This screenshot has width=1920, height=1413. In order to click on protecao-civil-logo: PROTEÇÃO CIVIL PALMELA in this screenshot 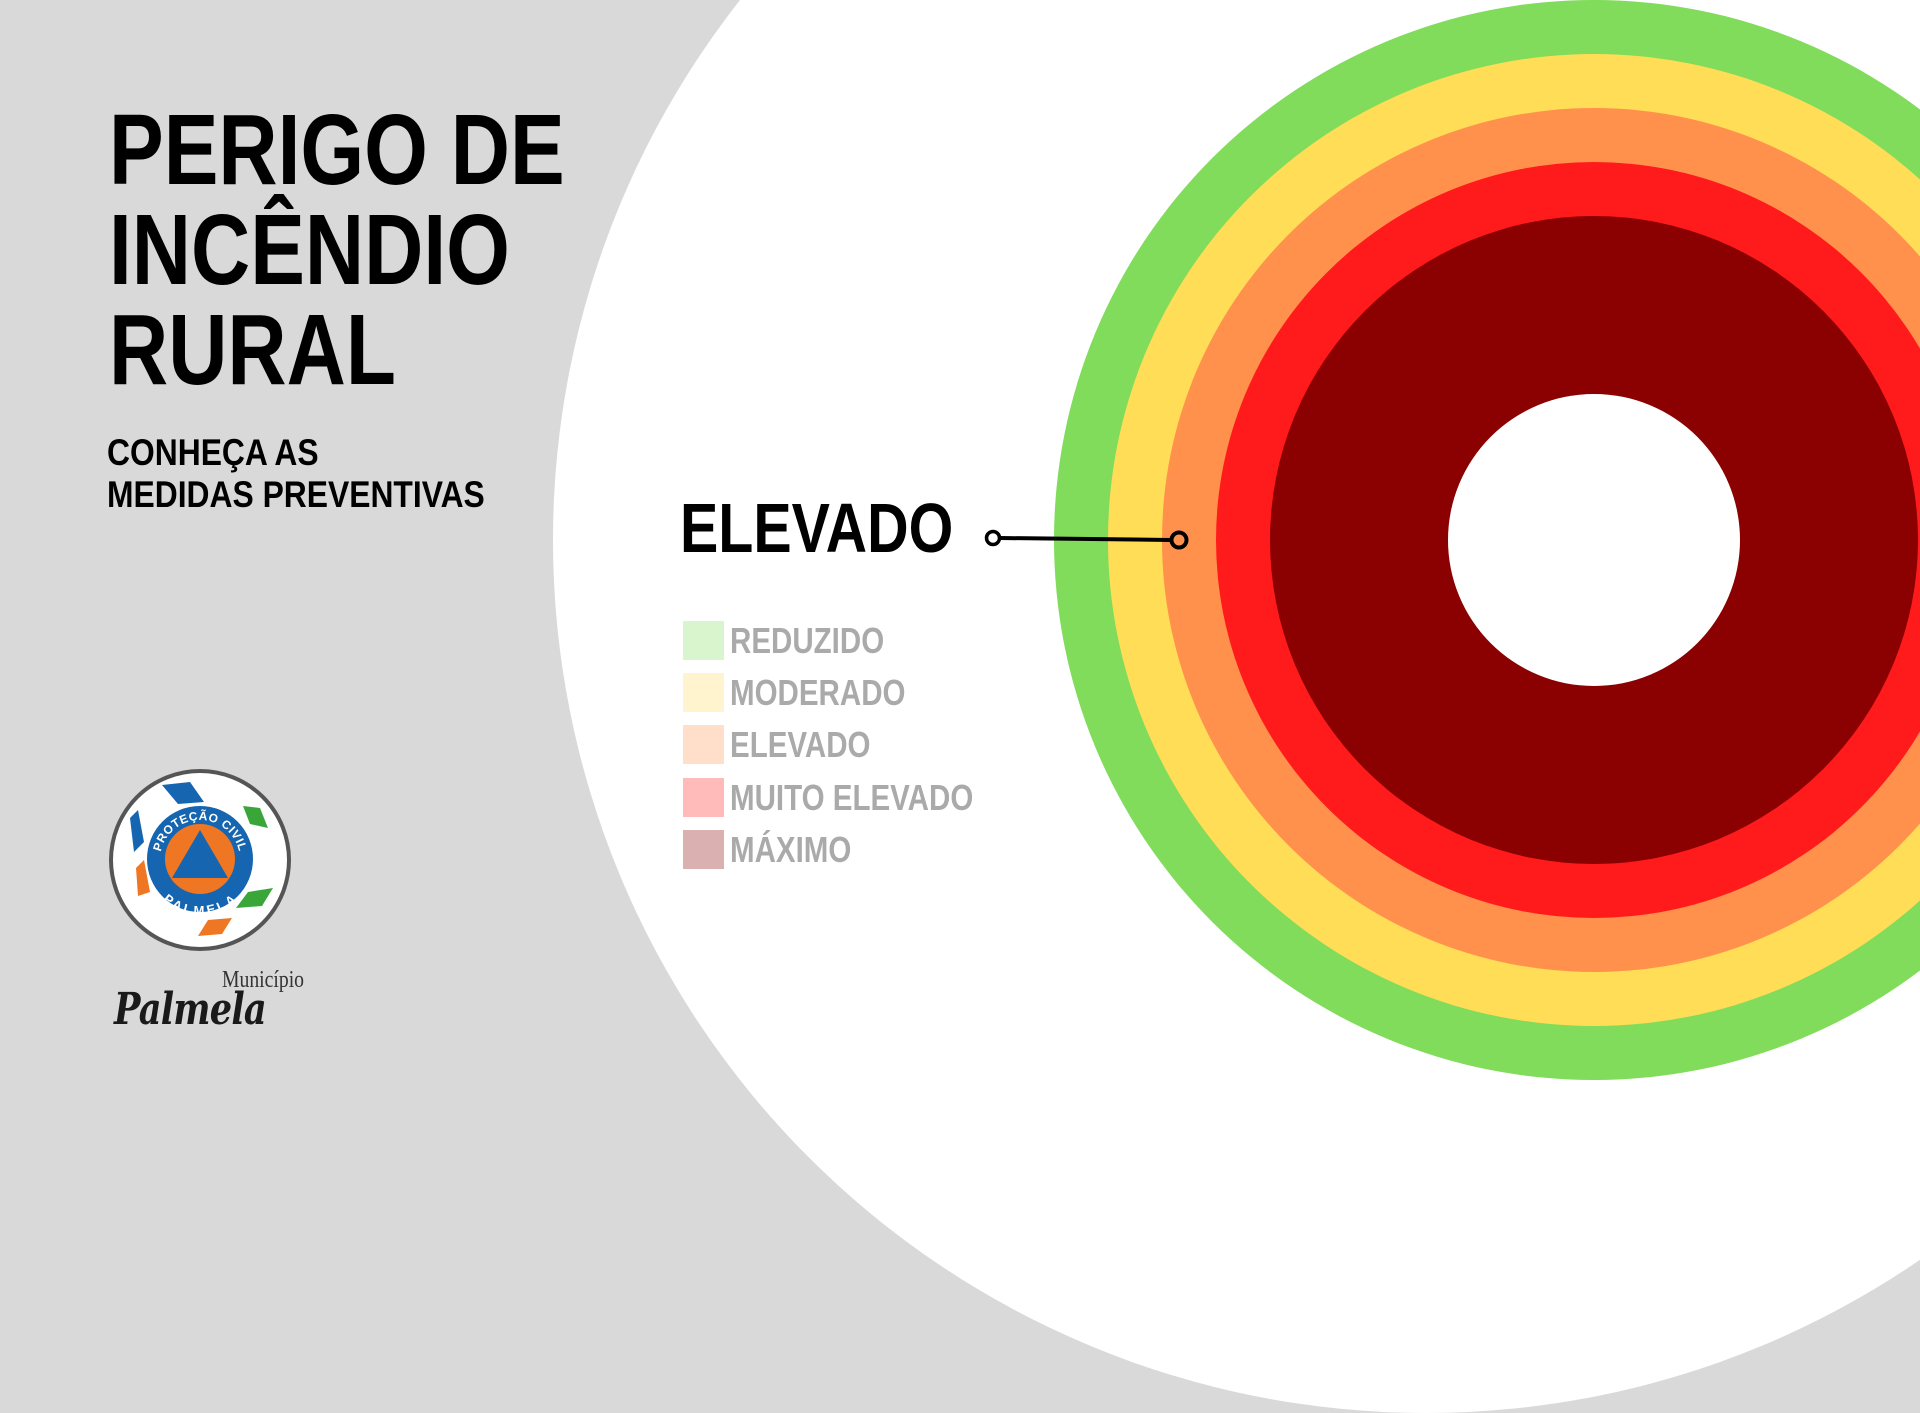, I will do `click(200, 860)`.